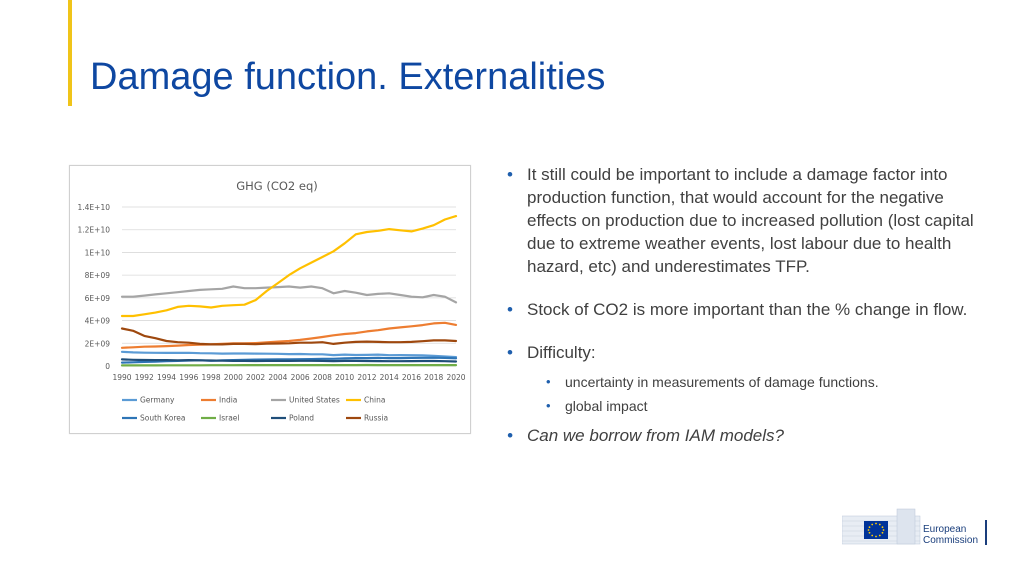  What do you see at coordinates (289, 360) in the screenshot?
I see `series-line-poland` at bounding box center [289, 360].